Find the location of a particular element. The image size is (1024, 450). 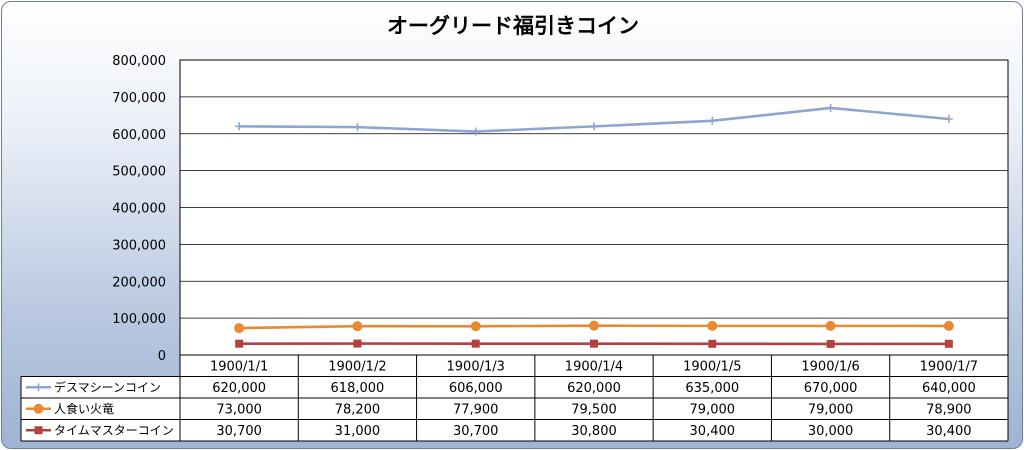

data-cell: 670,000 is located at coordinates (831, 388).